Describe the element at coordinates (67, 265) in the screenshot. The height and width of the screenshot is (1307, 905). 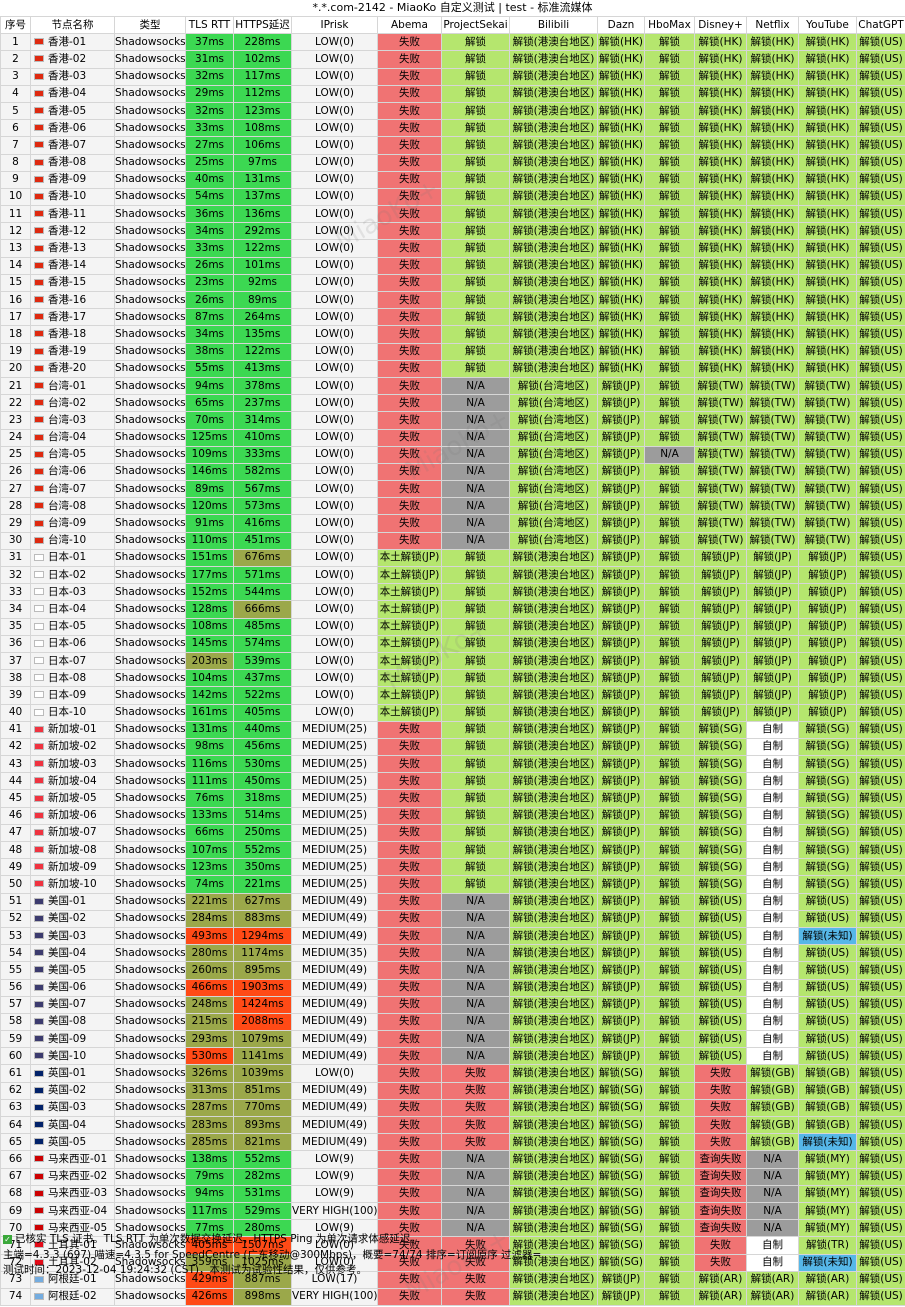
I see `node-name-text: 香港-14` at that location.